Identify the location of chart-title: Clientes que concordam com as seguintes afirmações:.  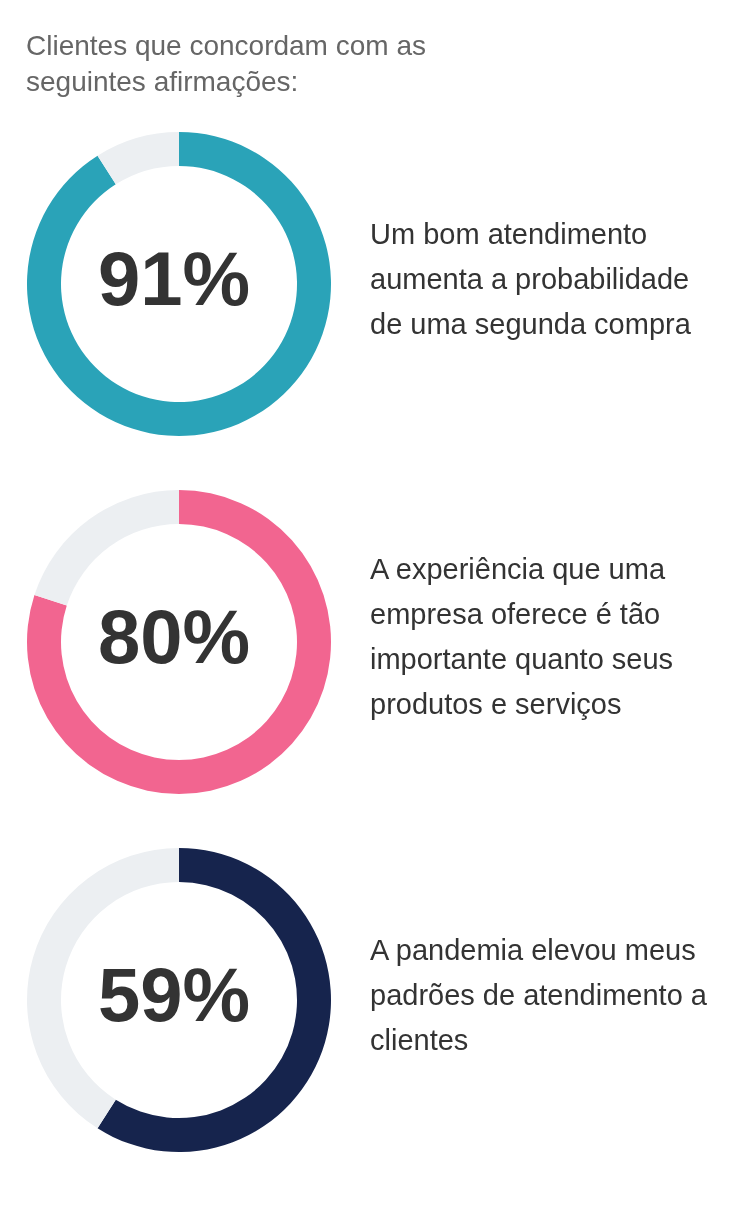
(226, 64).